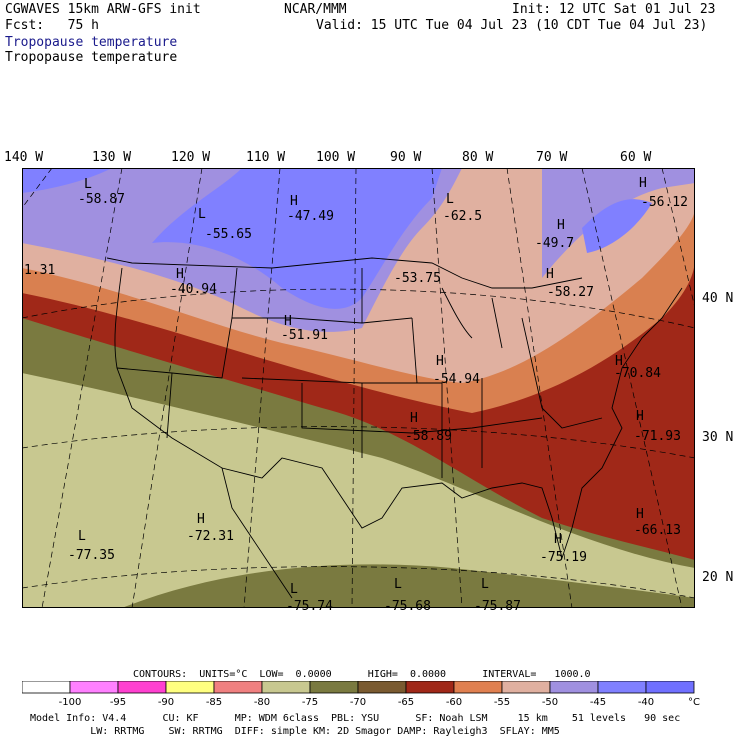  What do you see at coordinates (406, 702) in the screenshot?
I see `legend-tick-label: -65` at bounding box center [406, 702].